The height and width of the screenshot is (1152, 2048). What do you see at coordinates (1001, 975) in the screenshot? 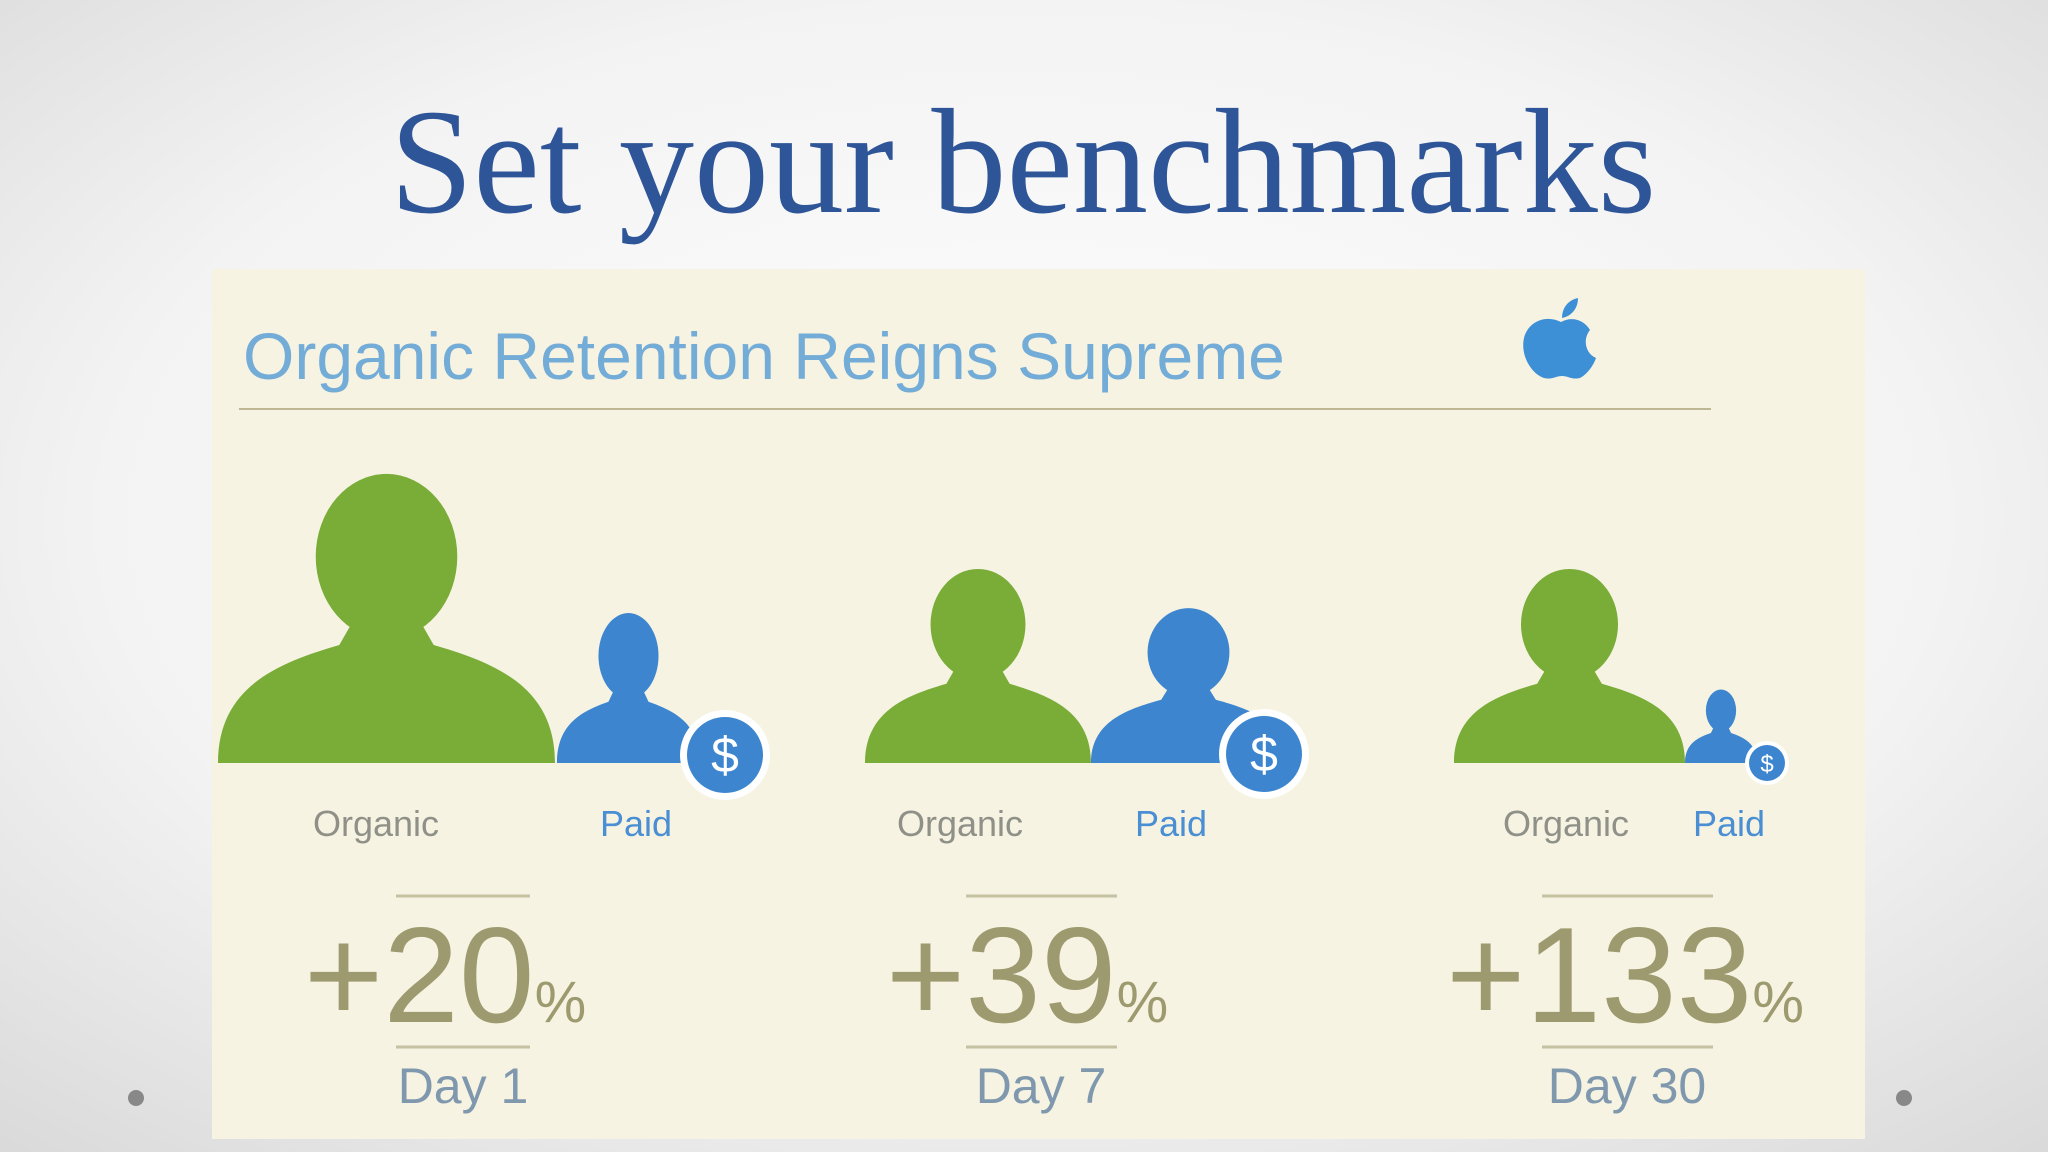
I see `value-number: +39` at bounding box center [1001, 975].